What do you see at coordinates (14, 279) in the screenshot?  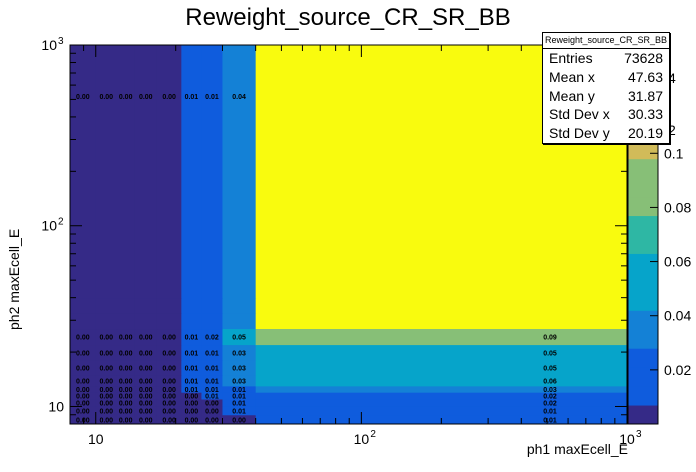 I see `y-axis-label: ph2 maxEcell_E` at bounding box center [14, 279].